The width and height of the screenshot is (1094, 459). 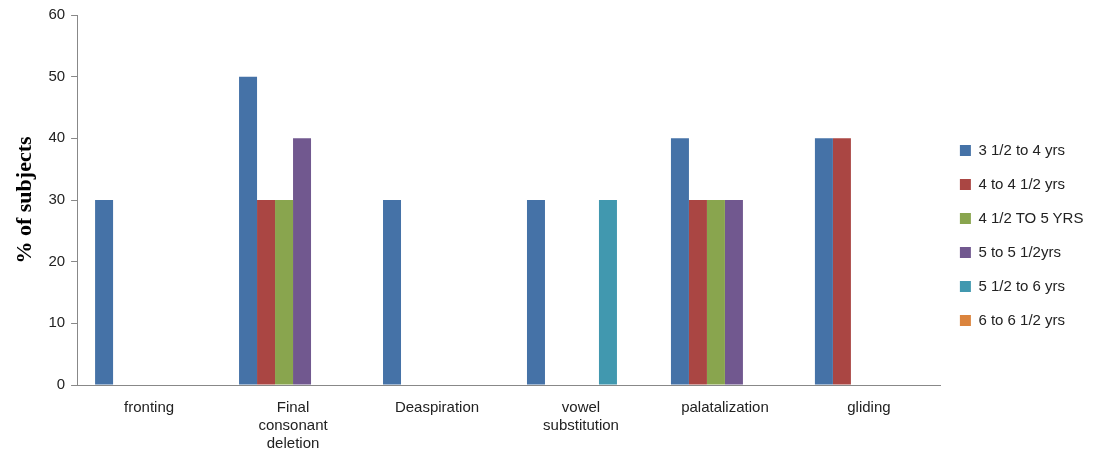 What do you see at coordinates (1022, 183) in the screenshot?
I see `legend-label: 4 to 4 1/2 yrs` at bounding box center [1022, 183].